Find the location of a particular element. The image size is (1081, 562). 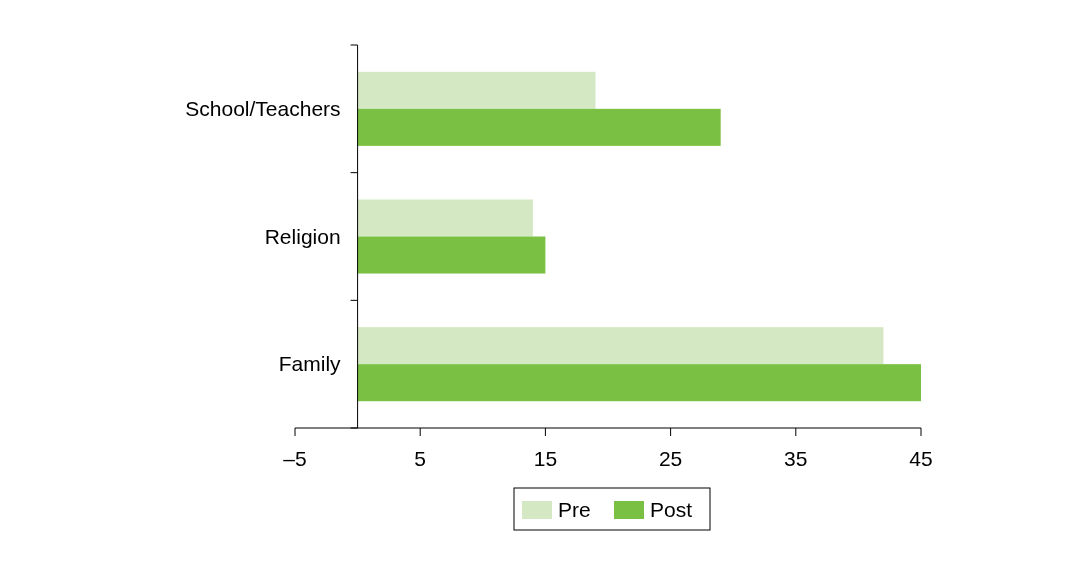

x-tick-label: 45 is located at coordinates (921, 458).